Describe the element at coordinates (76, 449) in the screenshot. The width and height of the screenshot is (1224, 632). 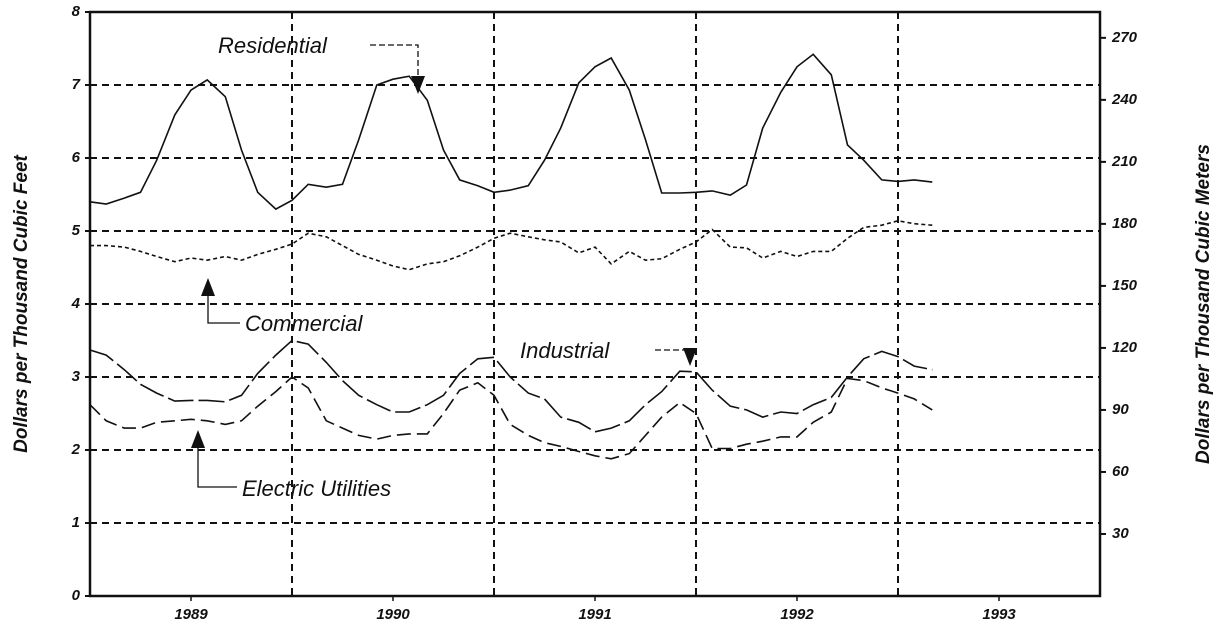
I see `y-tick-label: 2` at that location.